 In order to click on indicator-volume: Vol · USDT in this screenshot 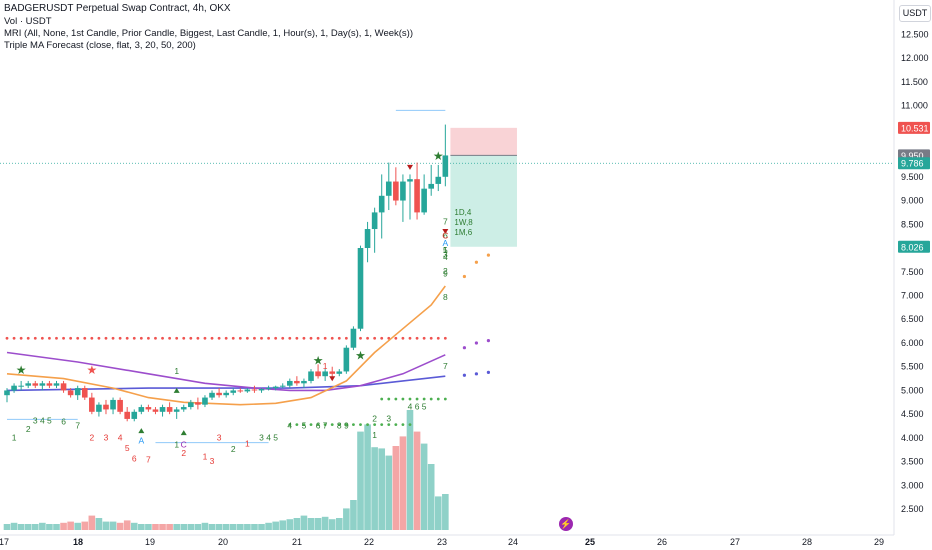, I will do `click(28, 21)`.